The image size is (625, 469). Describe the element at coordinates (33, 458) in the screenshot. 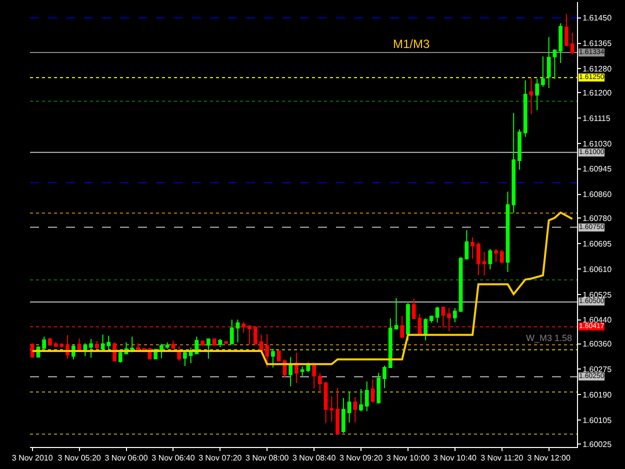

I see `x-tick-label: 3 Nov 2010` at that location.